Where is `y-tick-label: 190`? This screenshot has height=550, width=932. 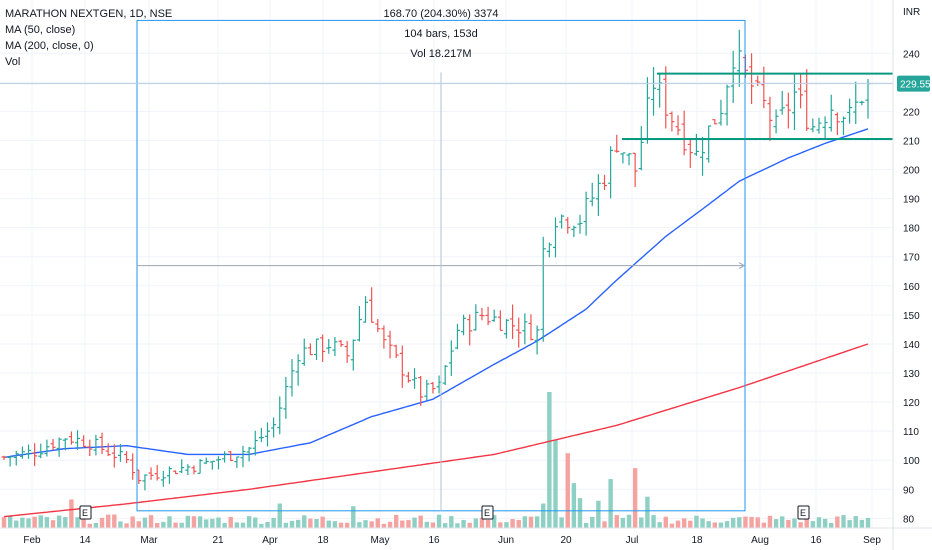 y-tick-label: 190 is located at coordinates (911, 200).